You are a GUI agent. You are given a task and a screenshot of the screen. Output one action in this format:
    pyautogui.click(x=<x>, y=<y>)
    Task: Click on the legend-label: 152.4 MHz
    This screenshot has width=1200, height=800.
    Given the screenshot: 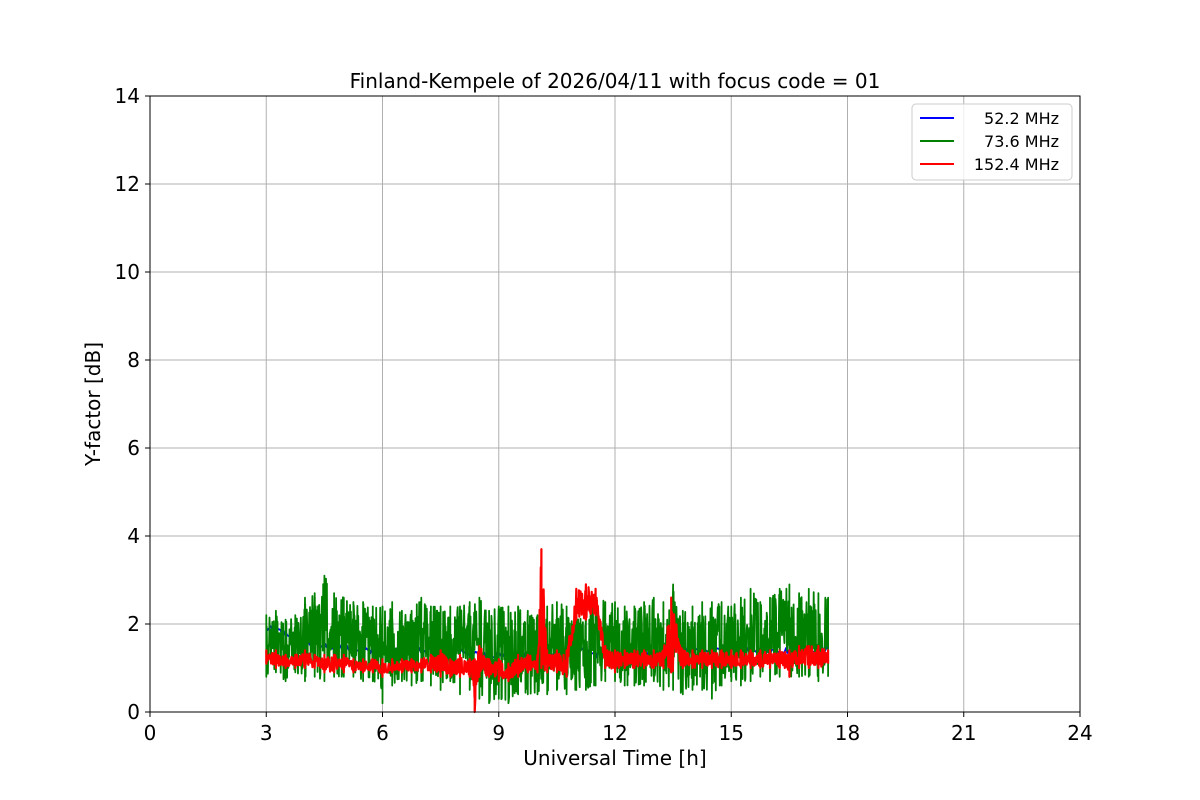 What is the action you would take?
    pyautogui.click(x=1016, y=164)
    